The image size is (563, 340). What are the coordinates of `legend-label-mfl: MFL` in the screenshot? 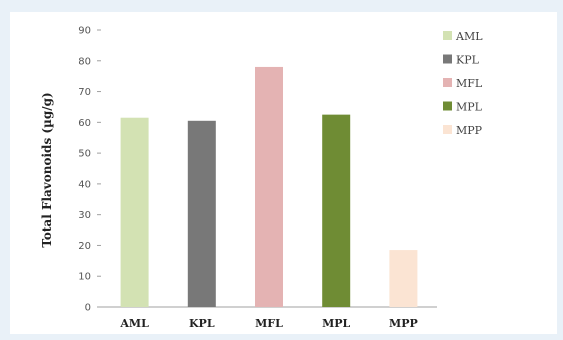 It's located at (469, 83).